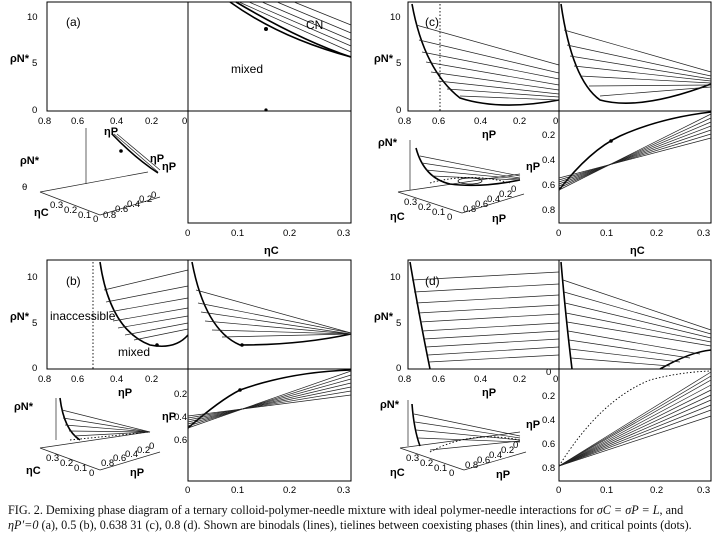 The height and width of the screenshot is (542, 721). I want to click on panel-d-3d-rt-1: 0.6, so click(483, 460).